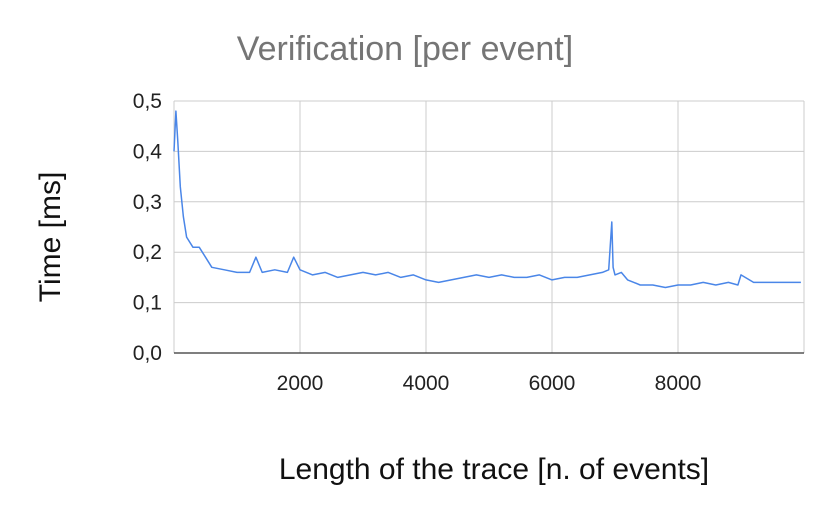 This screenshot has height=513, width=830. I want to click on x-tick-label: 4000, so click(426, 383).